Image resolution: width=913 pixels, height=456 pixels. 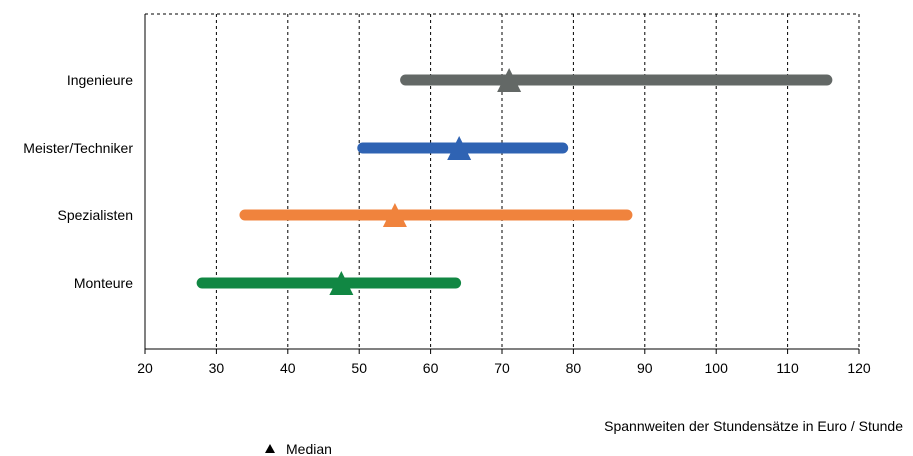 I want to click on x-tick-label-70: 70, so click(x=502, y=368).